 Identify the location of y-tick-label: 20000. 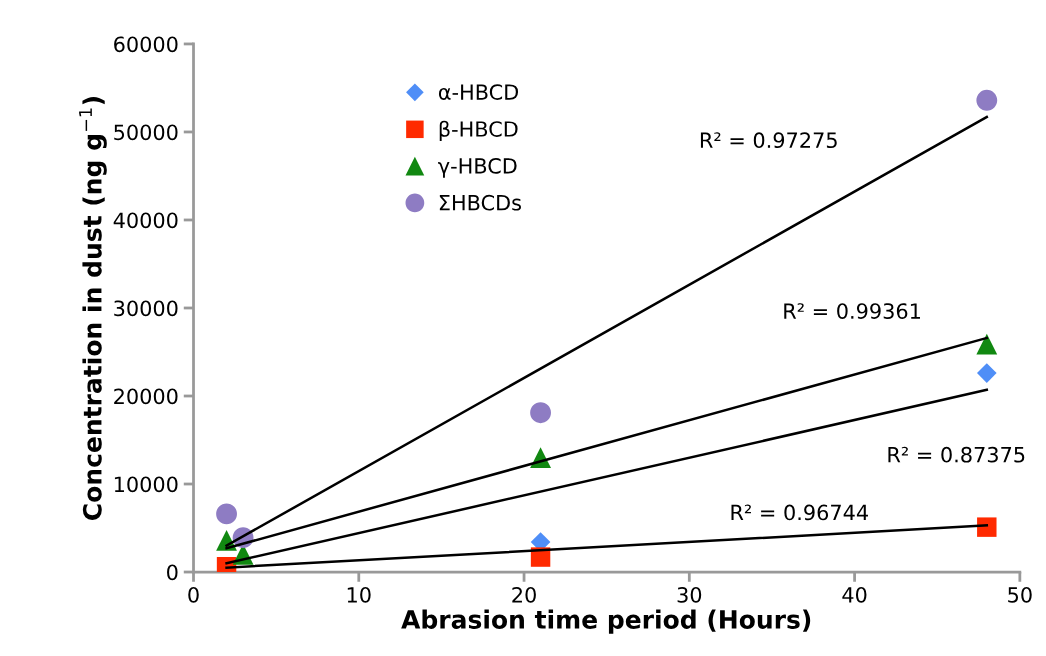
(146, 396).